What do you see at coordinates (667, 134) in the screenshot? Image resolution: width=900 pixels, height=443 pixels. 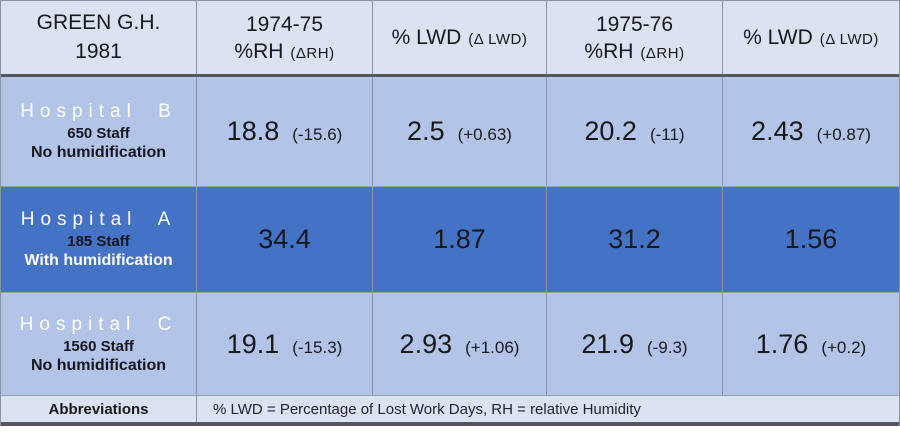 I see `rh-delta: (-11)` at bounding box center [667, 134].